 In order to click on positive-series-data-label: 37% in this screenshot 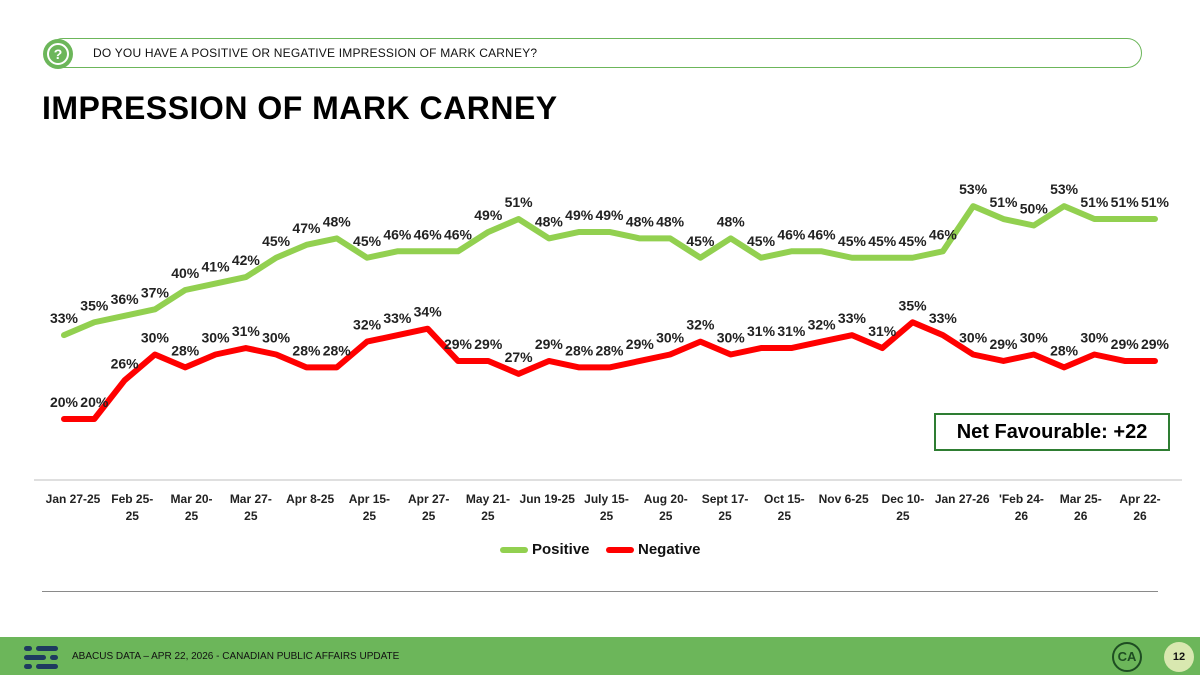, I will do `click(155, 292)`.